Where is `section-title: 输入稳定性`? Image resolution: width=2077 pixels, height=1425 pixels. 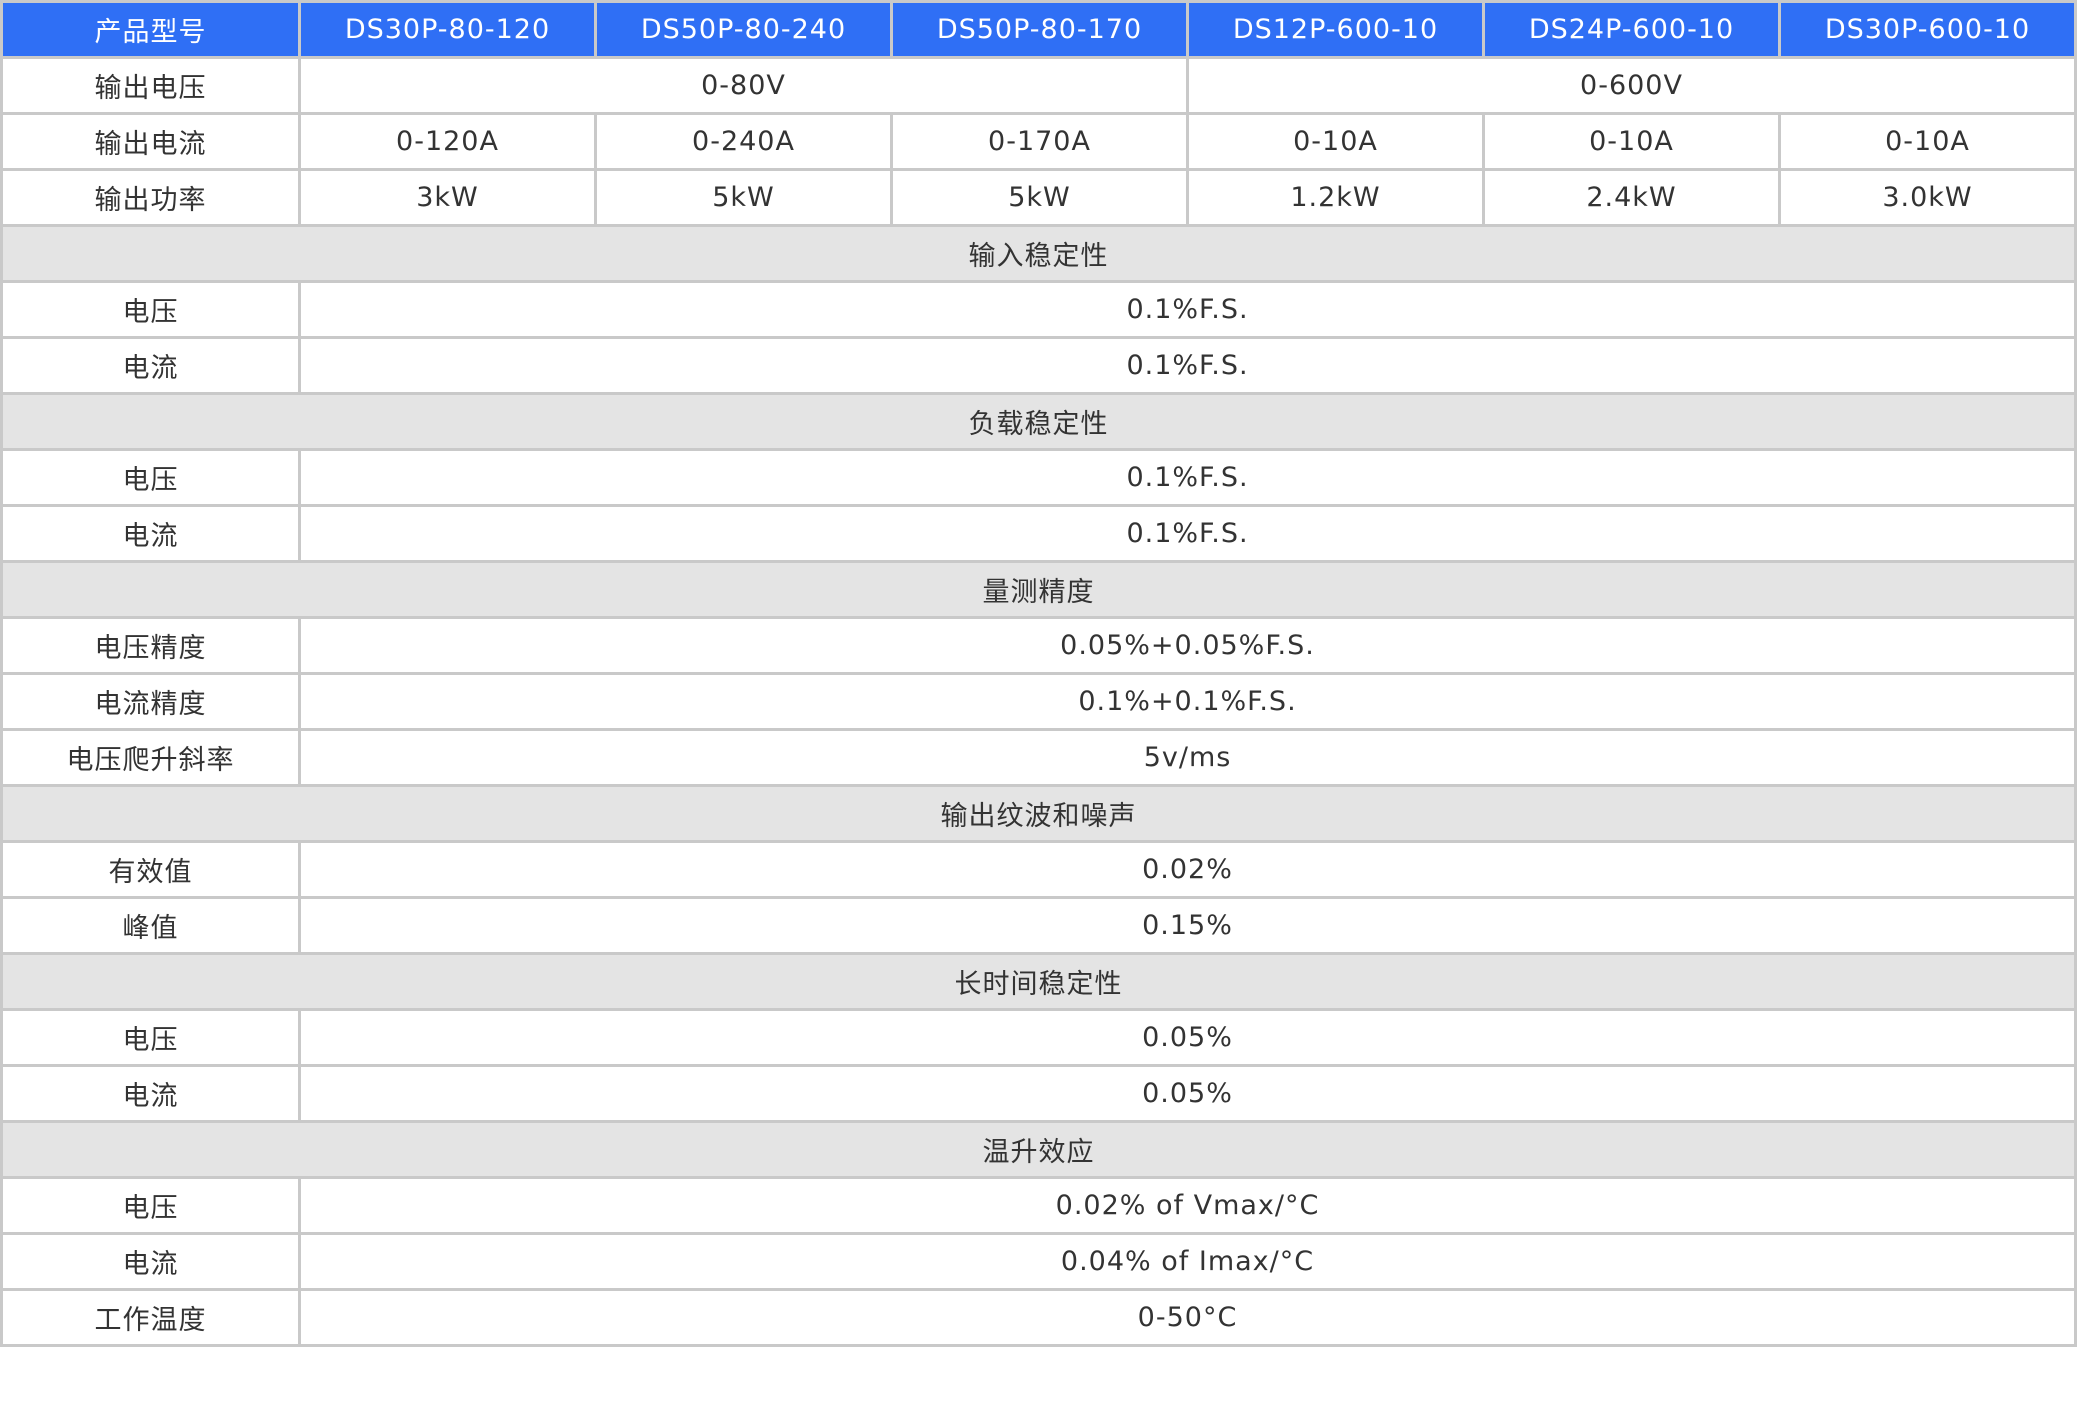 section-title: 输入稳定性 is located at coordinates (1038, 253).